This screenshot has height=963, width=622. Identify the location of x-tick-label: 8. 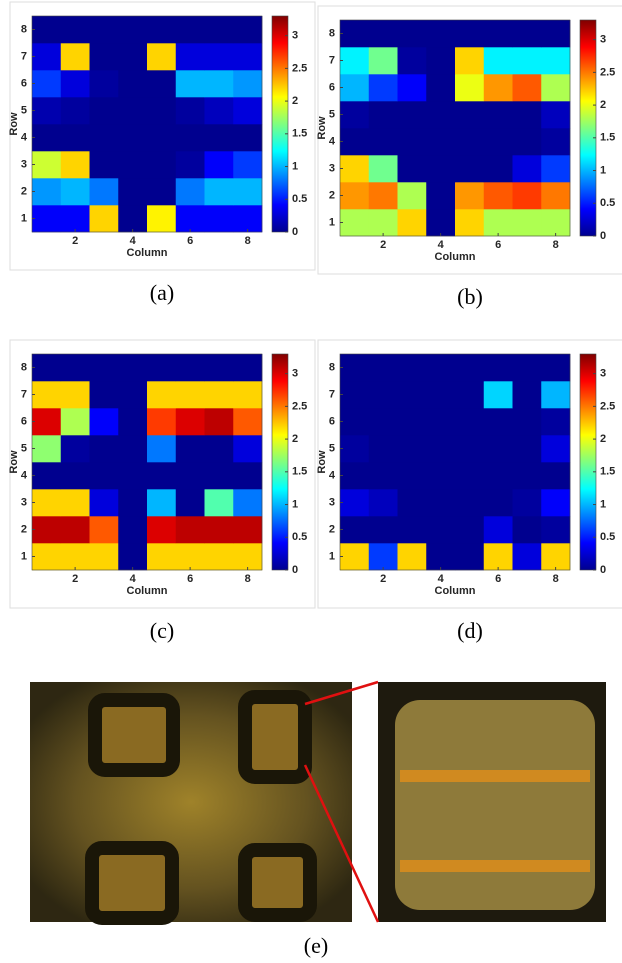
(248, 241).